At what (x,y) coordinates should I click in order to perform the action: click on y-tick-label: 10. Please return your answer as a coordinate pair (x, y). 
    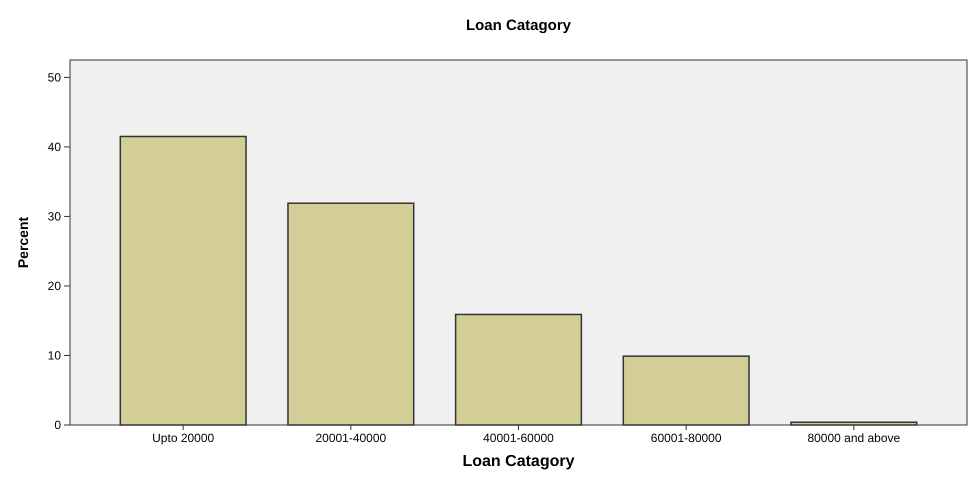
    Looking at the image, I should click on (55, 355).